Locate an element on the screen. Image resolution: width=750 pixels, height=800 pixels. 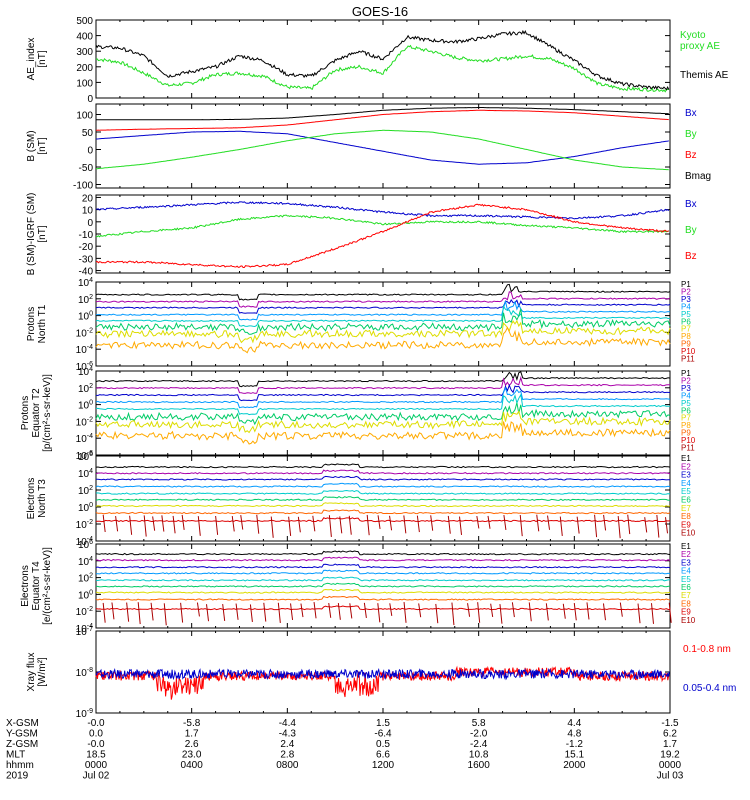
legend-label: Bmag is located at coordinates (698, 176).